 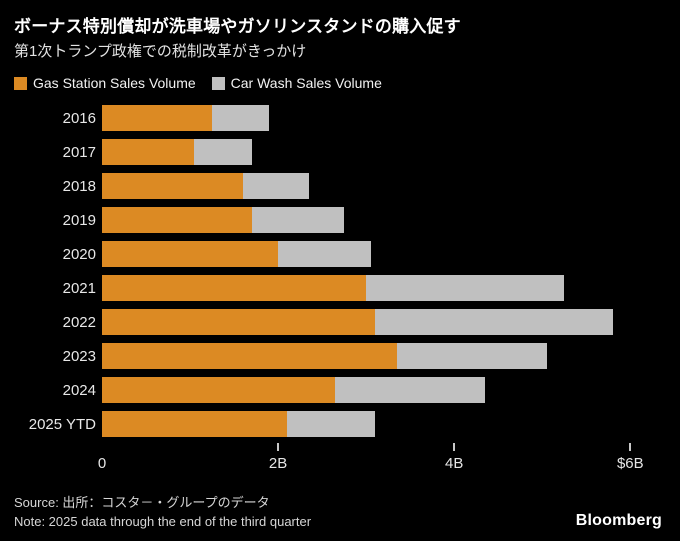 I want to click on bar-row-label: 2016, so click(x=79, y=118).